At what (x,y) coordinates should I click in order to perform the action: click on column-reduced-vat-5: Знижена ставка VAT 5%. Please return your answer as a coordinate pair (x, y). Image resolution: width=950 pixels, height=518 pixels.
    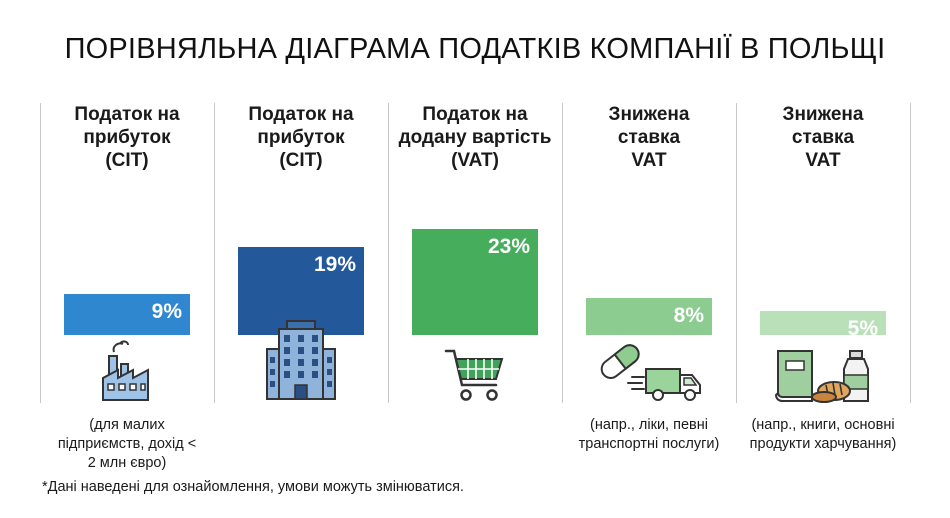
    Looking at the image, I should click on (823, 253).